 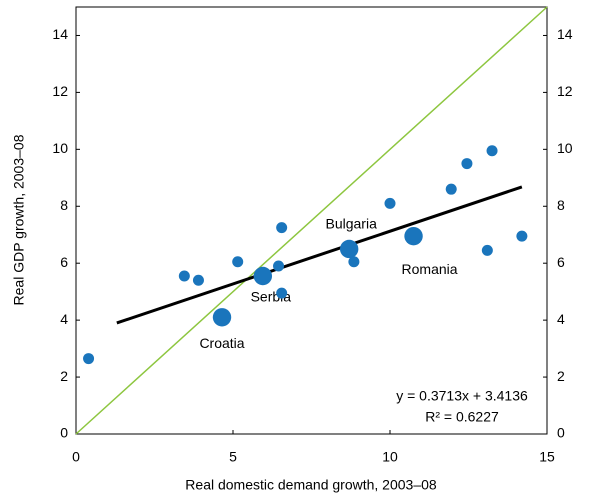 I want to click on y2-tick-label: 0, so click(x=561, y=433).